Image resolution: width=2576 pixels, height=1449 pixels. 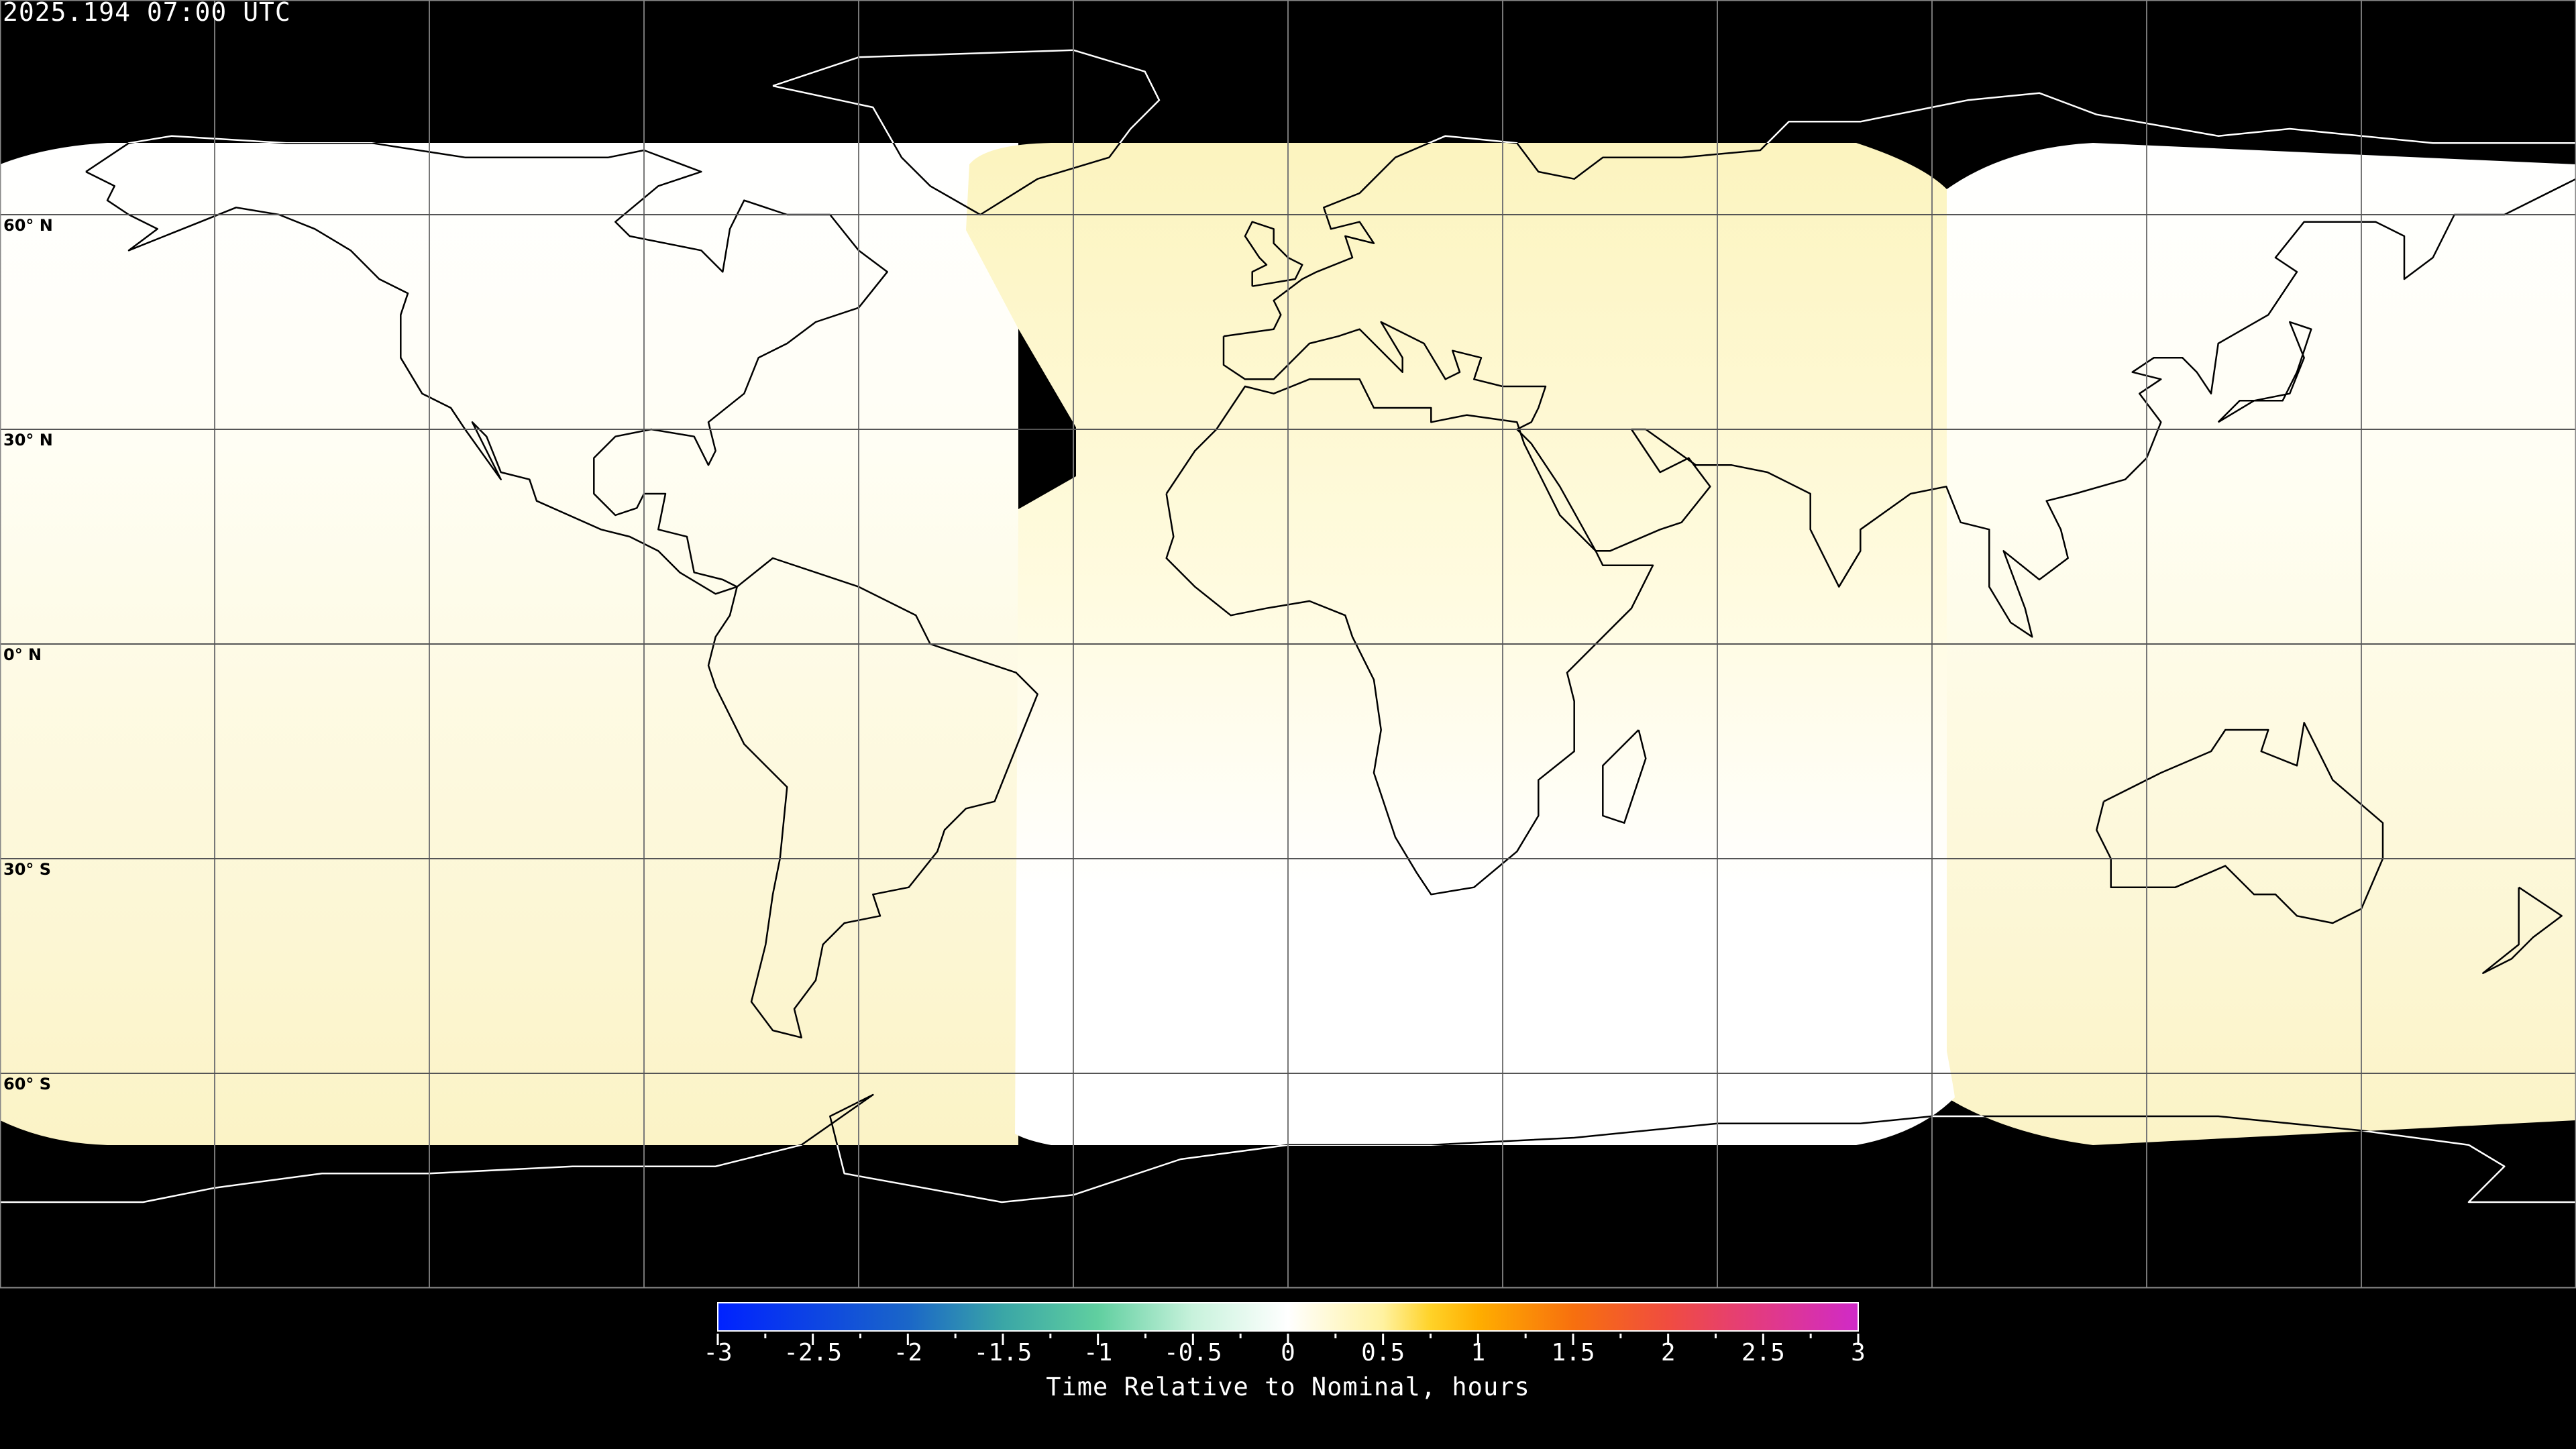 I want to click on colorbar-tick-label: -3, so click(x=718, y=1352).